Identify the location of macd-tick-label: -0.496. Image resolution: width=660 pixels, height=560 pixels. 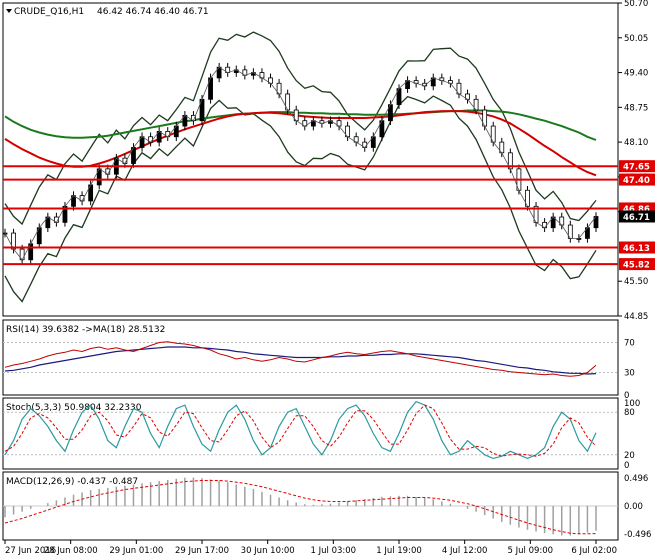
(637, 535).